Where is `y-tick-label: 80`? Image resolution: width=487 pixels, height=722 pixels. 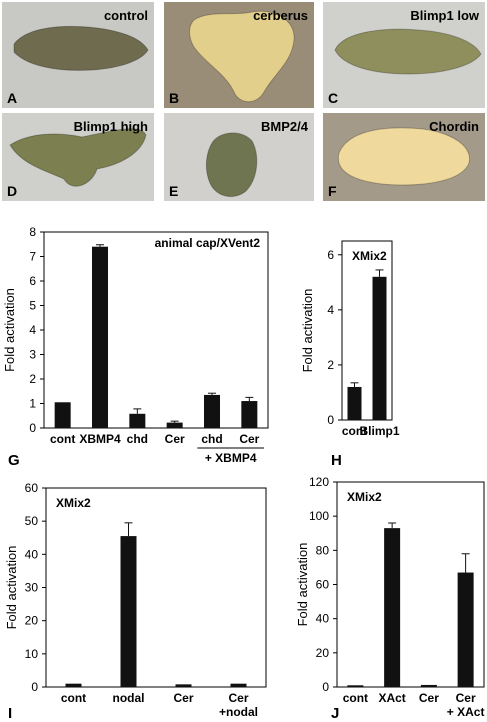 y-tick-label: 80 is located at coordinates (323, 550).